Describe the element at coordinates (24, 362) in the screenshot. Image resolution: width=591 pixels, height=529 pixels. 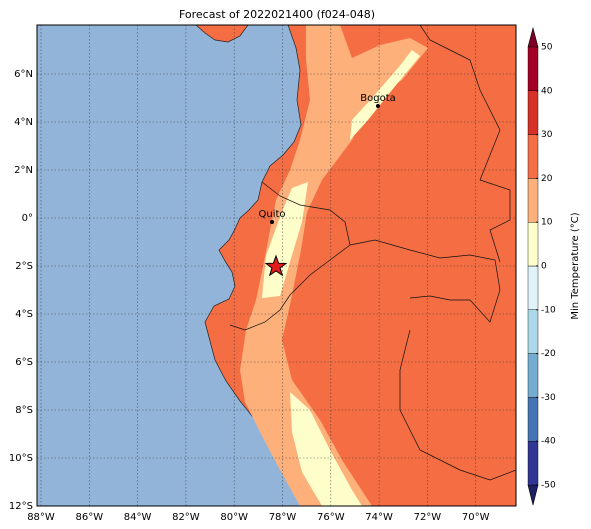
I see `lat-tick-label: 6°S` at that location.